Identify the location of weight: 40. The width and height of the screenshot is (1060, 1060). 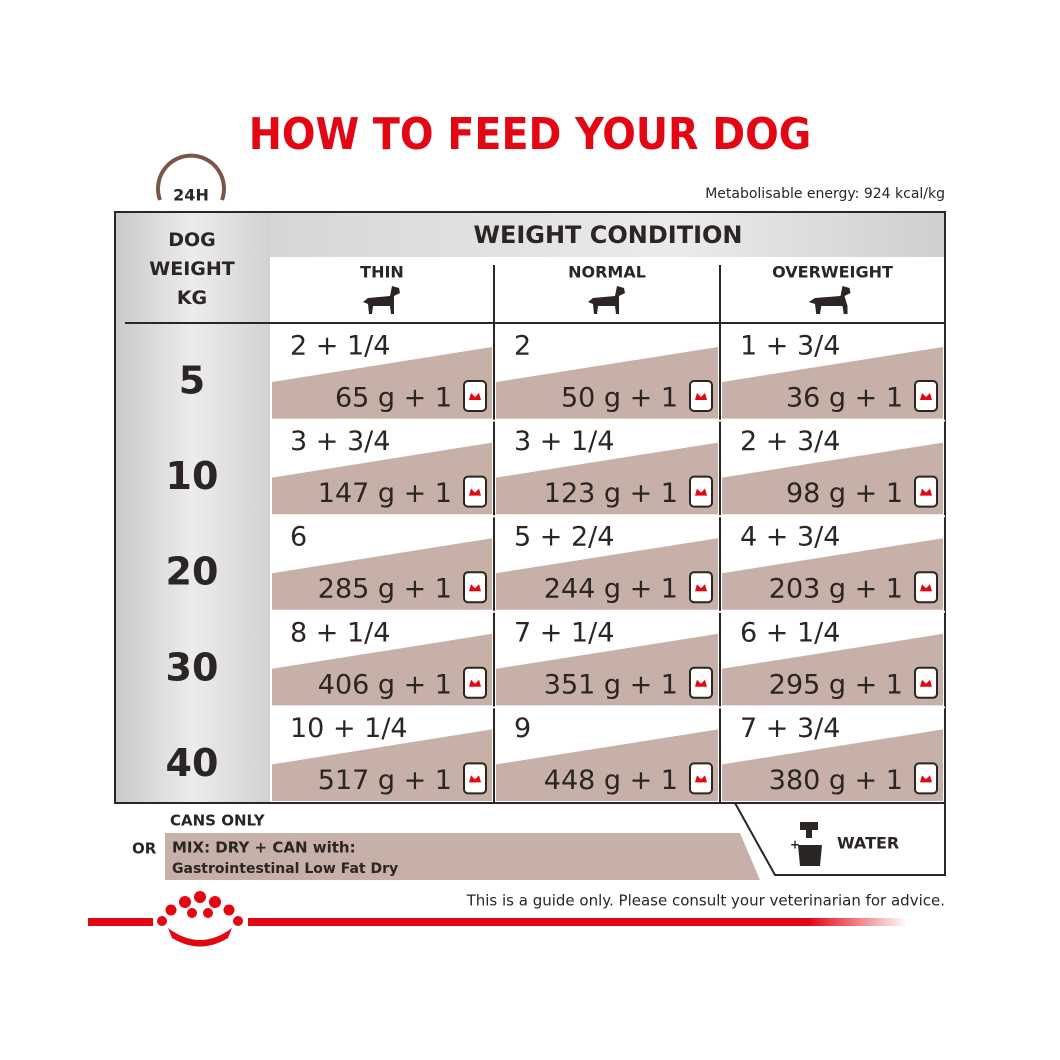
(192, 763).